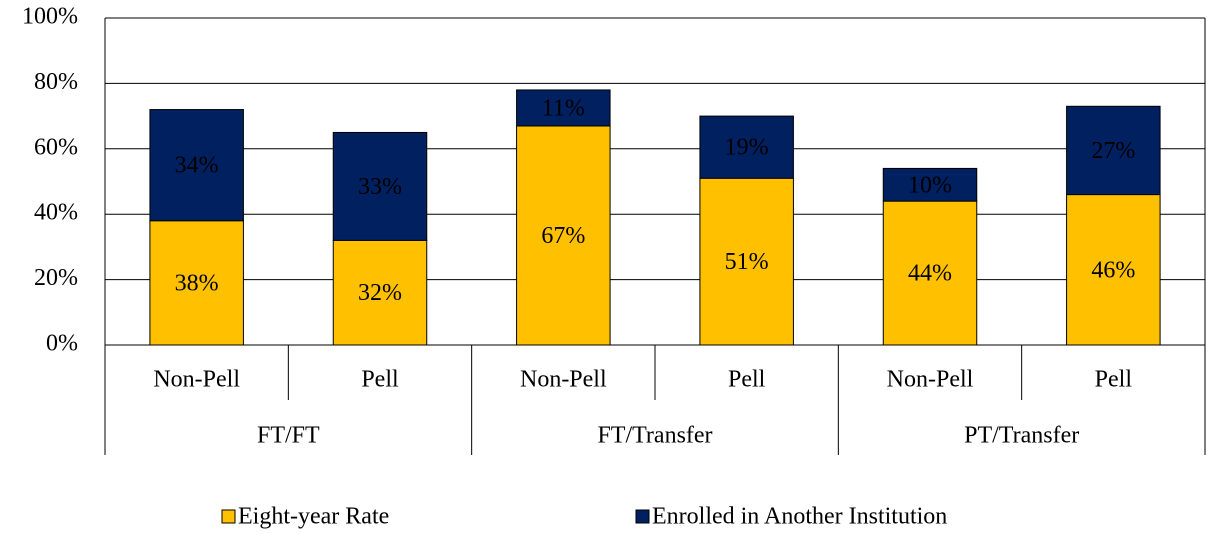 The height and width of the screenshot is (534, 1207). I want to click on y-tick-label: 100%, so click(50, 17).